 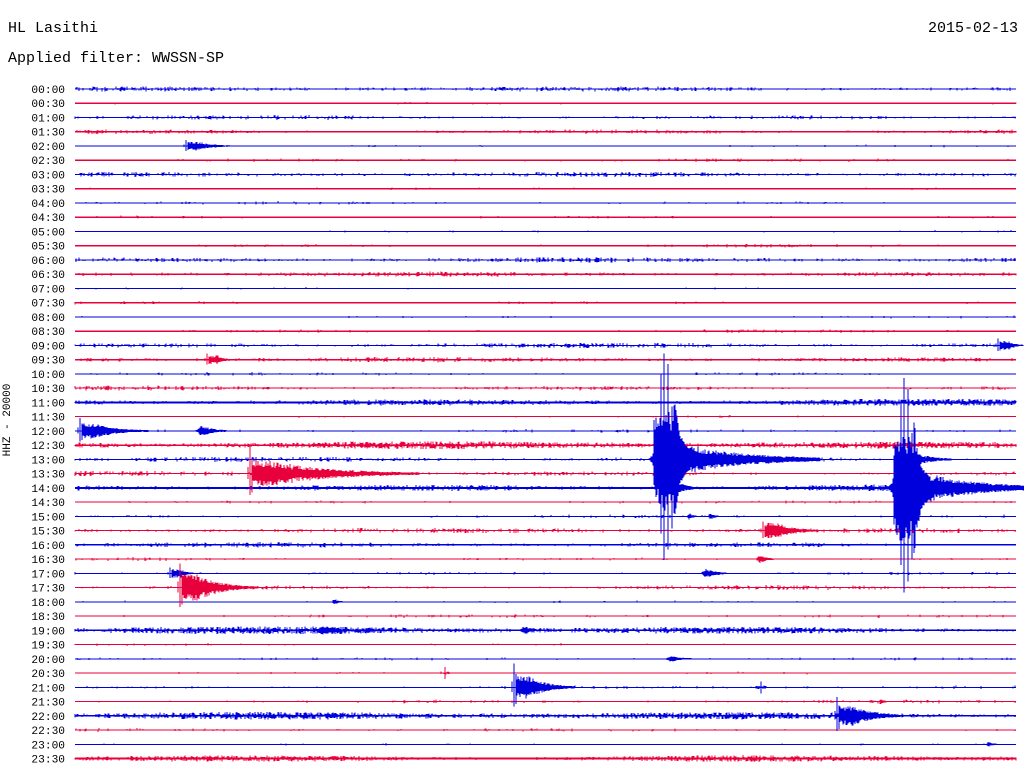 What do you see at coordinates (523, 504) in the screenshot?
I see `trace-row: 14:30` at bounding box center [523, 504].